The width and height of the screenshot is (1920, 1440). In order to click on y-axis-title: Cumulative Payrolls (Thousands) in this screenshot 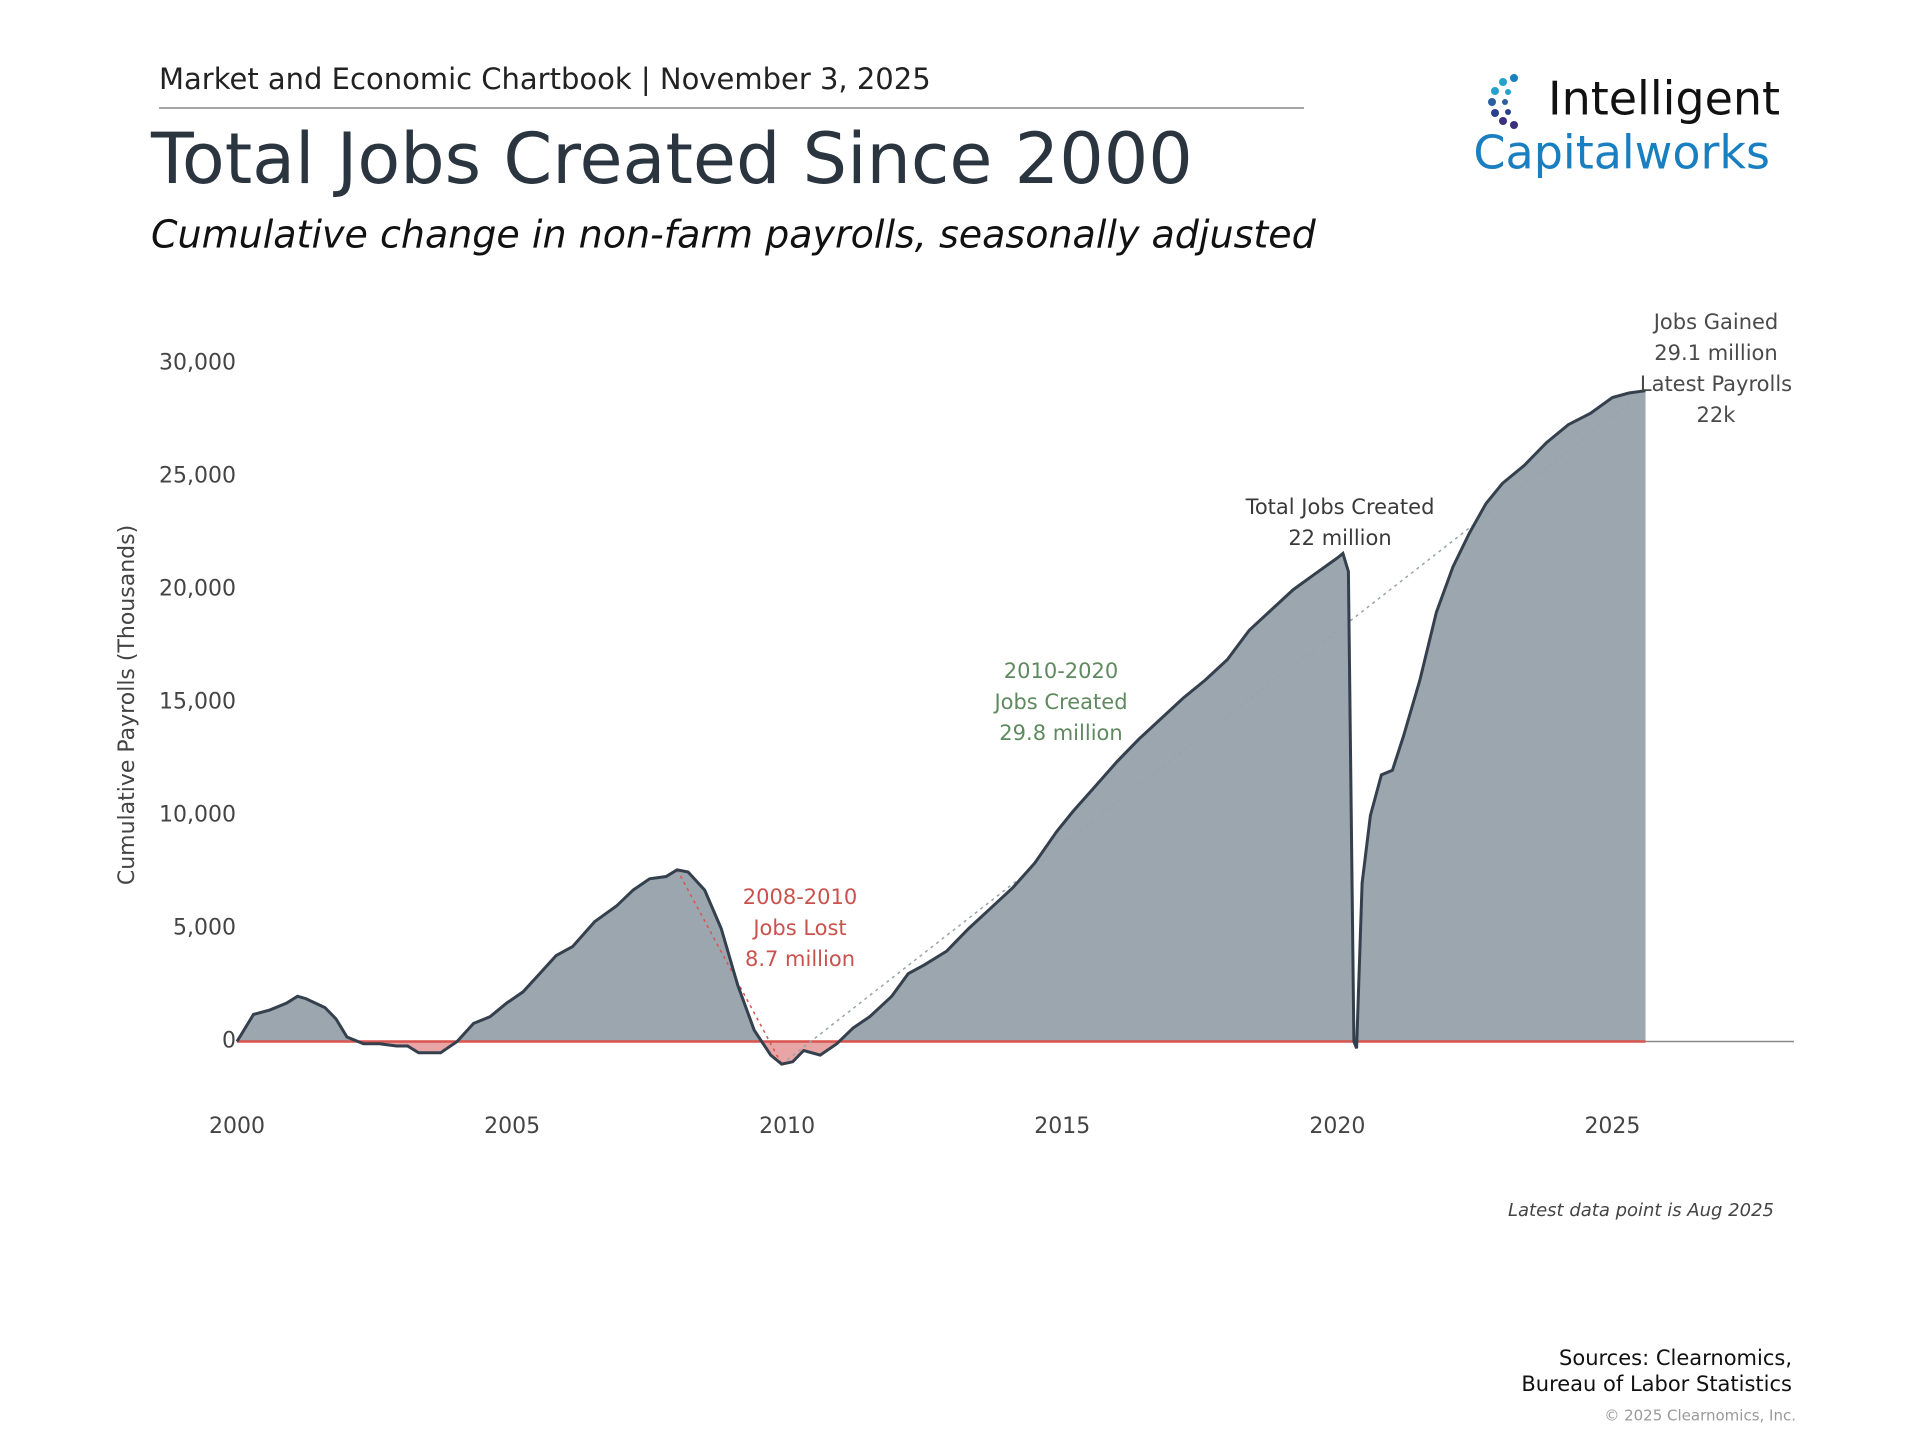, I will do `click(127, 705)`.